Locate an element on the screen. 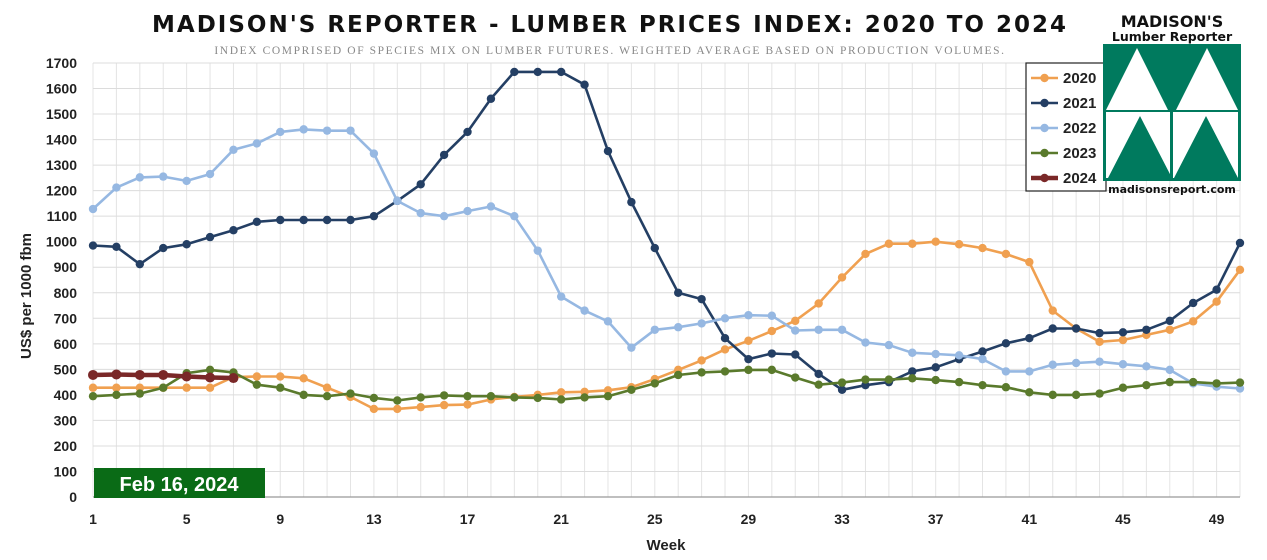 Image resolution: width=1267 pixels, height=560 pixels. legend-item-2021: 2021 is located at coordinates (1063, 103).